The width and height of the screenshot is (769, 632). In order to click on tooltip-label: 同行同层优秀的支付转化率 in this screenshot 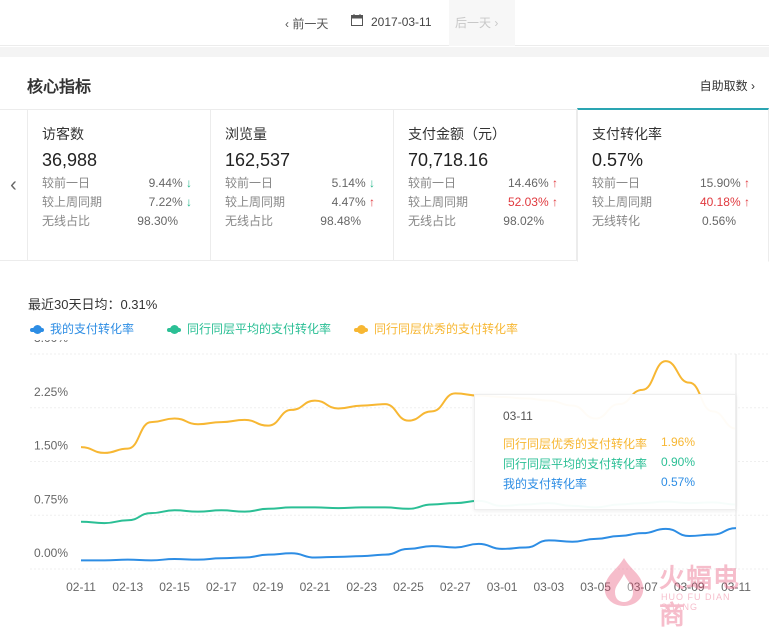, I will do `click(575, 444)`.